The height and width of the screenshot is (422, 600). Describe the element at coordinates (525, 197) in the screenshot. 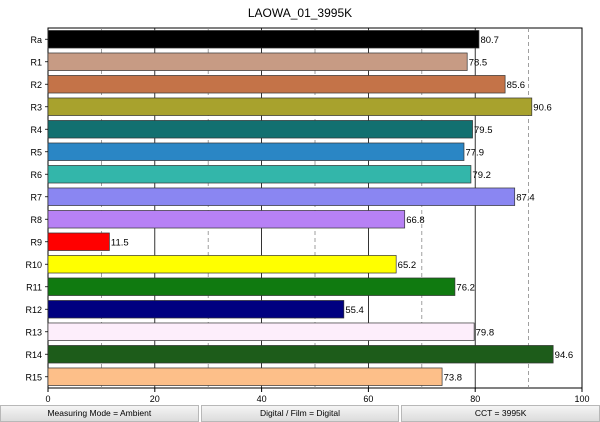

I see `data-label: 87.4` at that location.